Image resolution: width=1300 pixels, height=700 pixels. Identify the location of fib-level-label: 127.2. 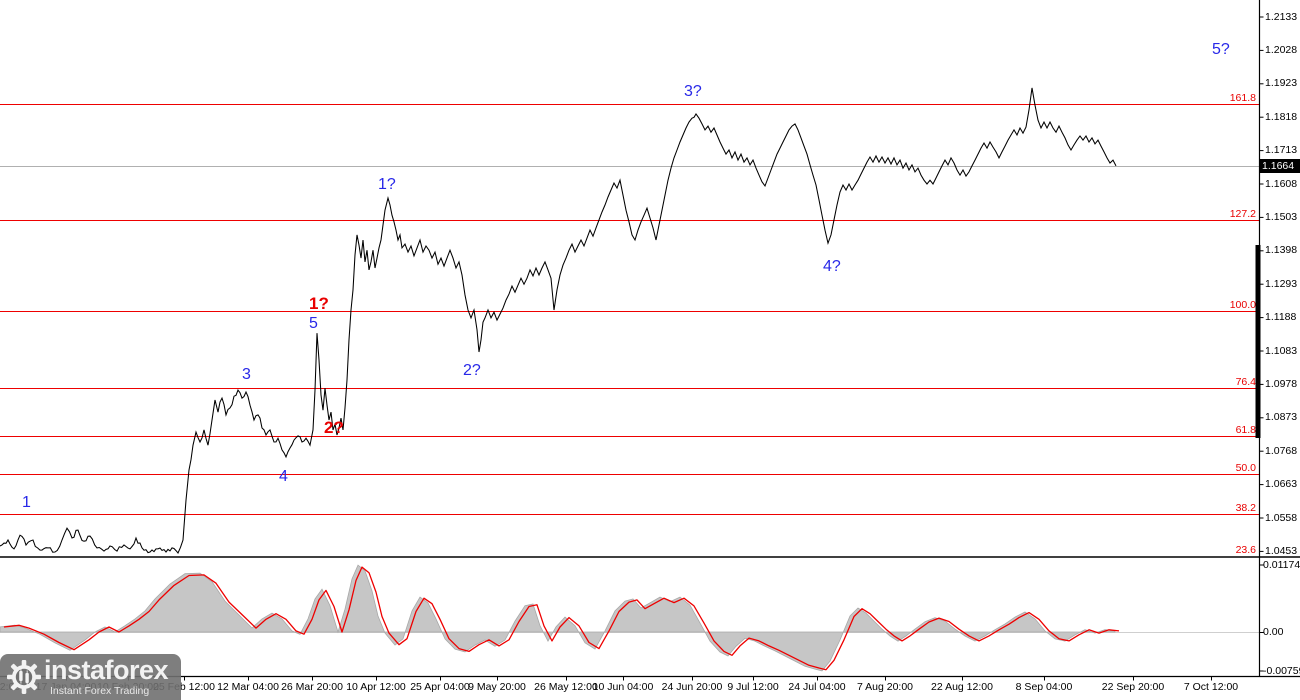
(1242, 214).